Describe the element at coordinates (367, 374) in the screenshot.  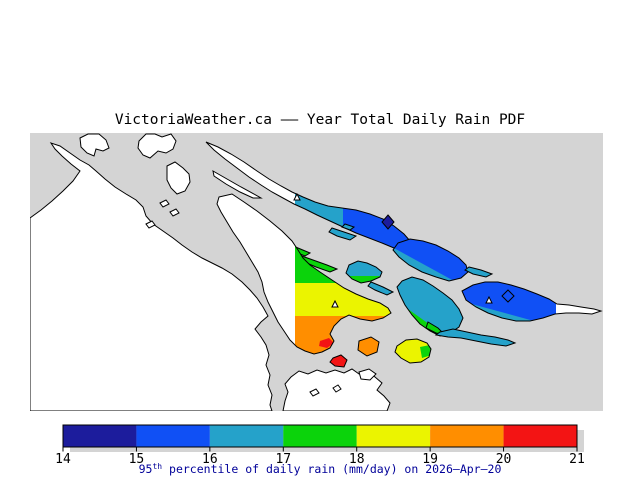
I see `islet-white-south` at that location.